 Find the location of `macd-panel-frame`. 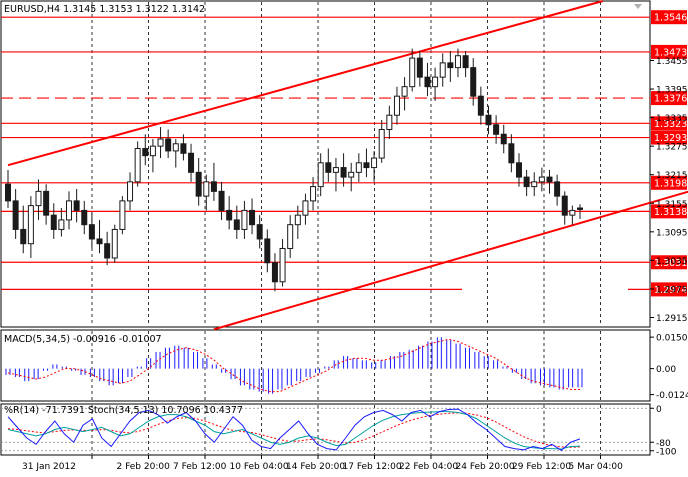

macd-panel-frame is located at coordinates (325, 365).